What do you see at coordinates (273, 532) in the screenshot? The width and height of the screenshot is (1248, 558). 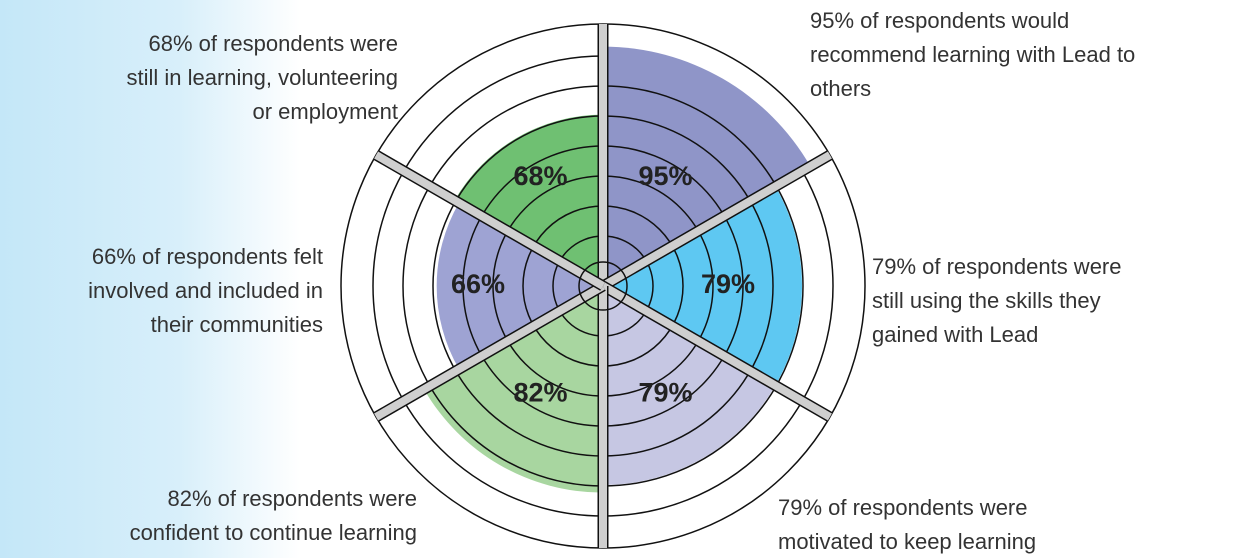 I see `annotation: confident to continue learning` at bounding box center [273, 532].